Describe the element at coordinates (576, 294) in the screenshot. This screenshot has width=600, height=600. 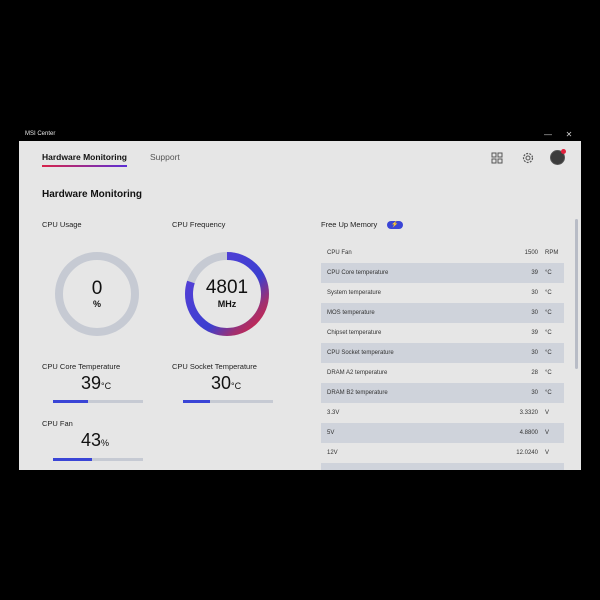
I see `scrollbar` at that location.